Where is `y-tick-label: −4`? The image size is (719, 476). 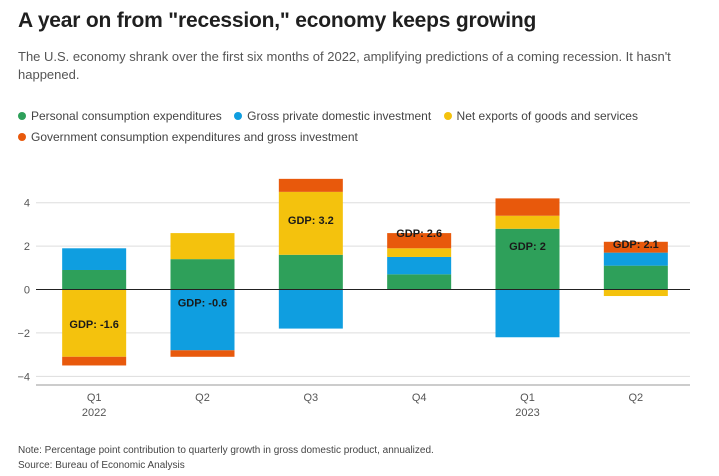
y-tick-label: −4 is located at coordinates (23, 377).